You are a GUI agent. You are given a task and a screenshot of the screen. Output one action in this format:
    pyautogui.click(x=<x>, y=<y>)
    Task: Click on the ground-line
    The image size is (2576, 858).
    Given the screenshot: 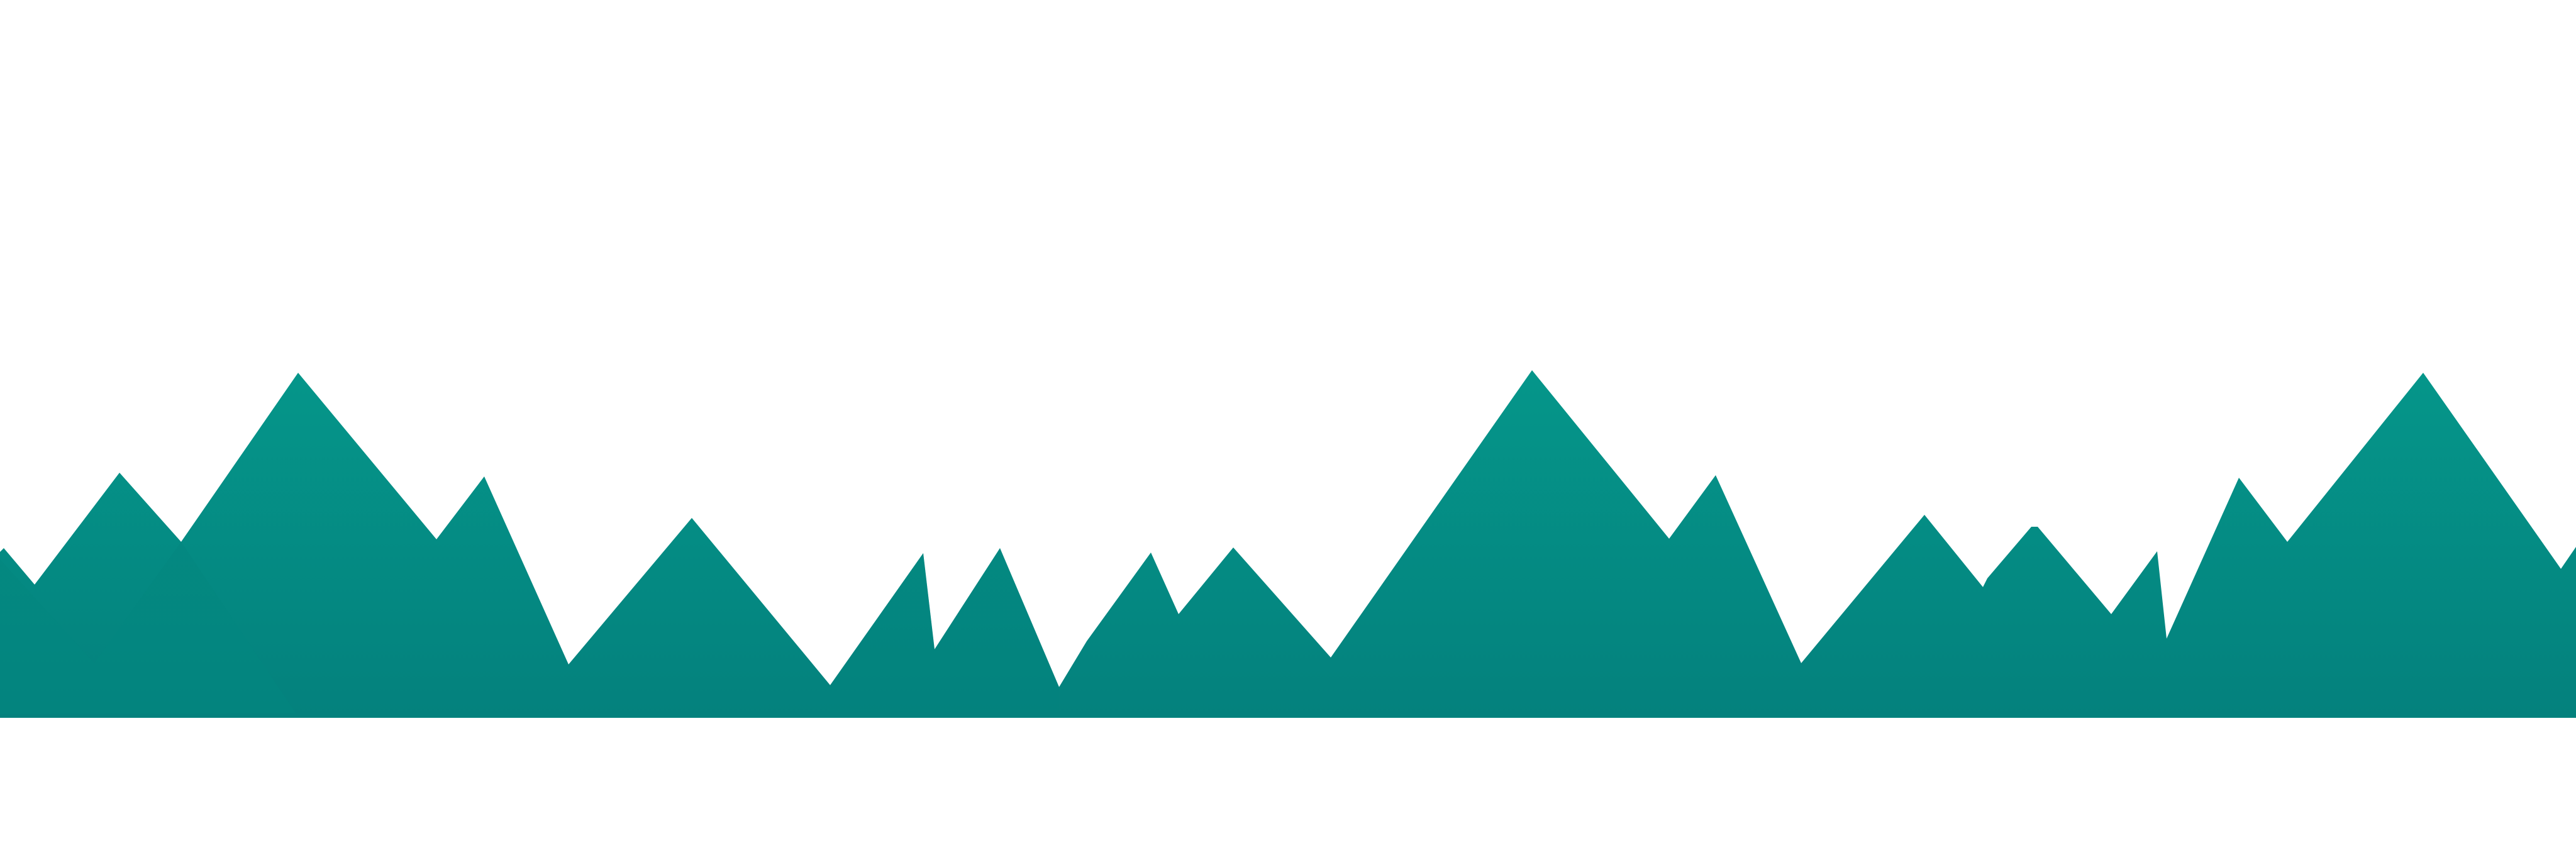 What is the action you would take?
    pyautogui.click(x=1288, y=715)
    